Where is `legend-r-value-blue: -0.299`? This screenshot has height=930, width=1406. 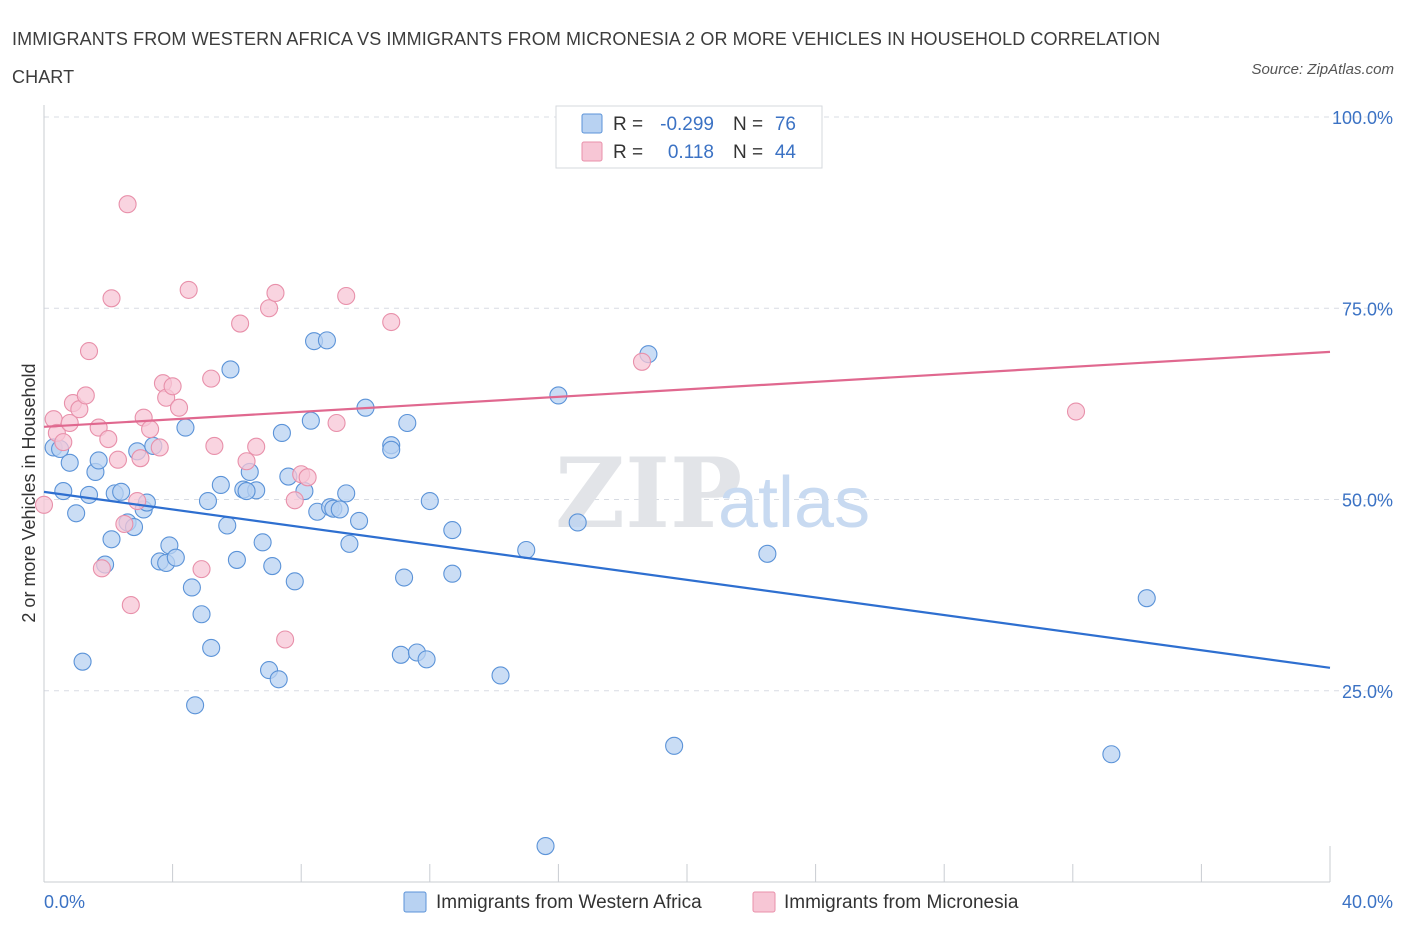
legend-r-value-blue: -0.299 is located at coordinates (687, 124).